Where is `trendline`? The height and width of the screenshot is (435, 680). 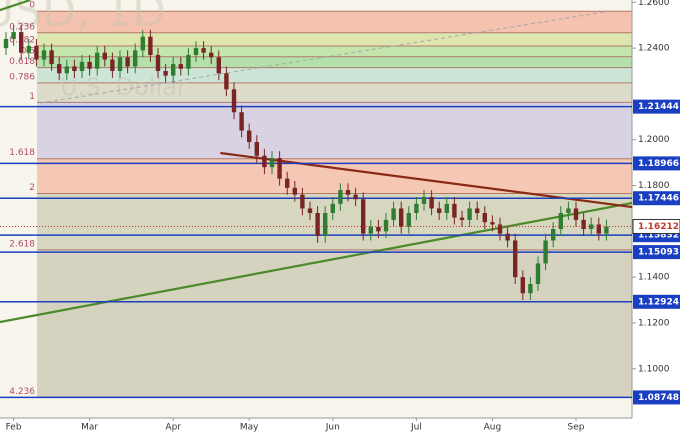
trendline is located at coordinates (15, 6).